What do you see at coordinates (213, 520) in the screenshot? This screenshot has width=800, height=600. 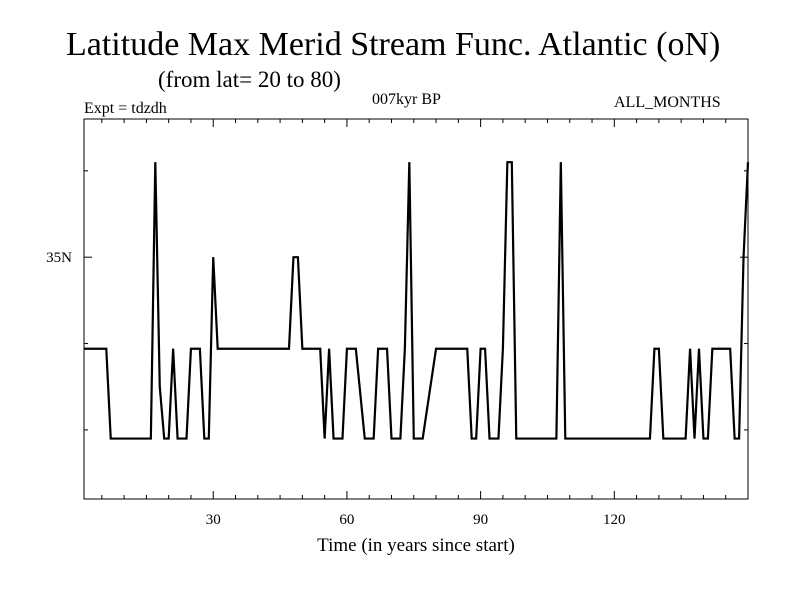 I see `x-tick-label: 30` at bounding box center [213, 520].